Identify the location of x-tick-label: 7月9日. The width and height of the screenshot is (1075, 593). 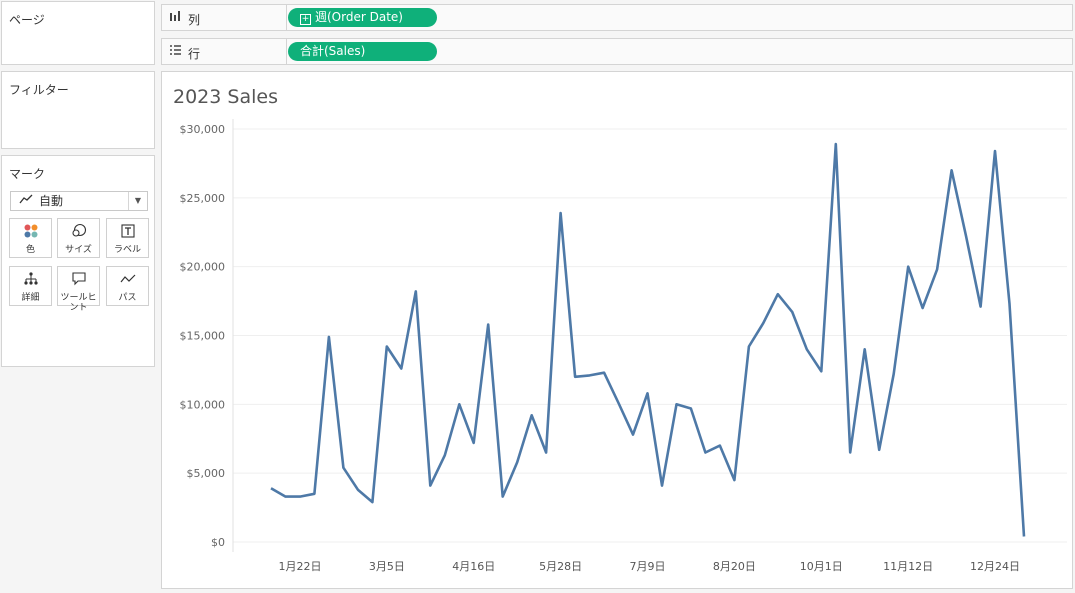
(648, 566).